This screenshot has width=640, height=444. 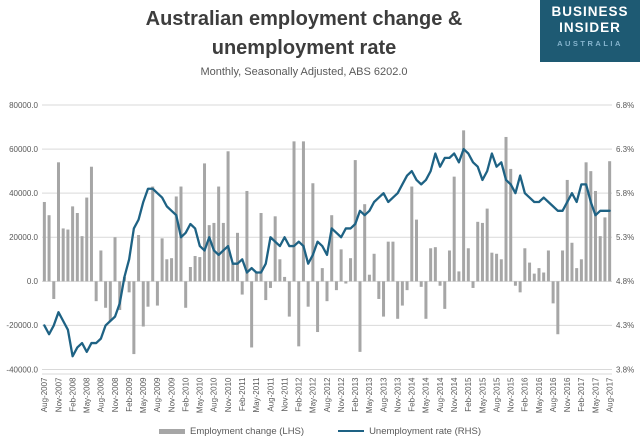 I want to click on logo-text-insider: INSIDER, so click(x=590, y=28).